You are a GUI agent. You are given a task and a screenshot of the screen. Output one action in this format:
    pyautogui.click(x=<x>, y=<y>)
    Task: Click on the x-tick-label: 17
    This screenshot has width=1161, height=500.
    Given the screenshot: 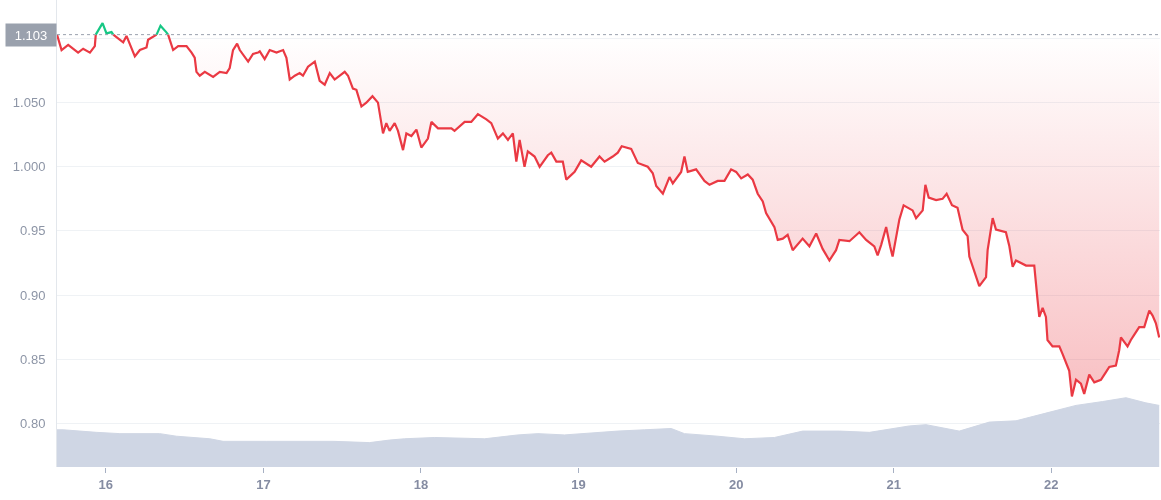 What is the action you would take?
    pyautogui.click(x=263, y=484)
    